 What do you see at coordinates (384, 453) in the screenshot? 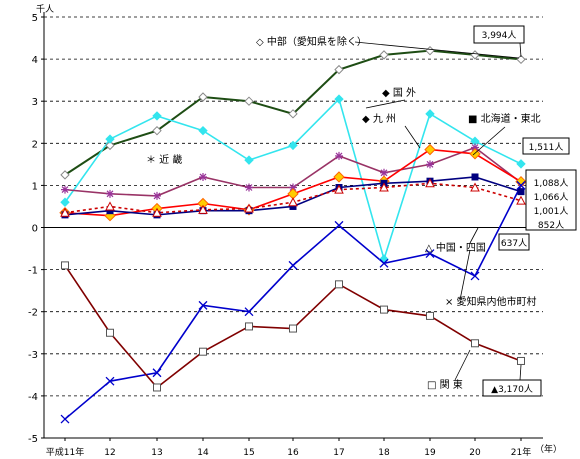
I see `x-tick-label: 18` at bounding box center [384, 453].